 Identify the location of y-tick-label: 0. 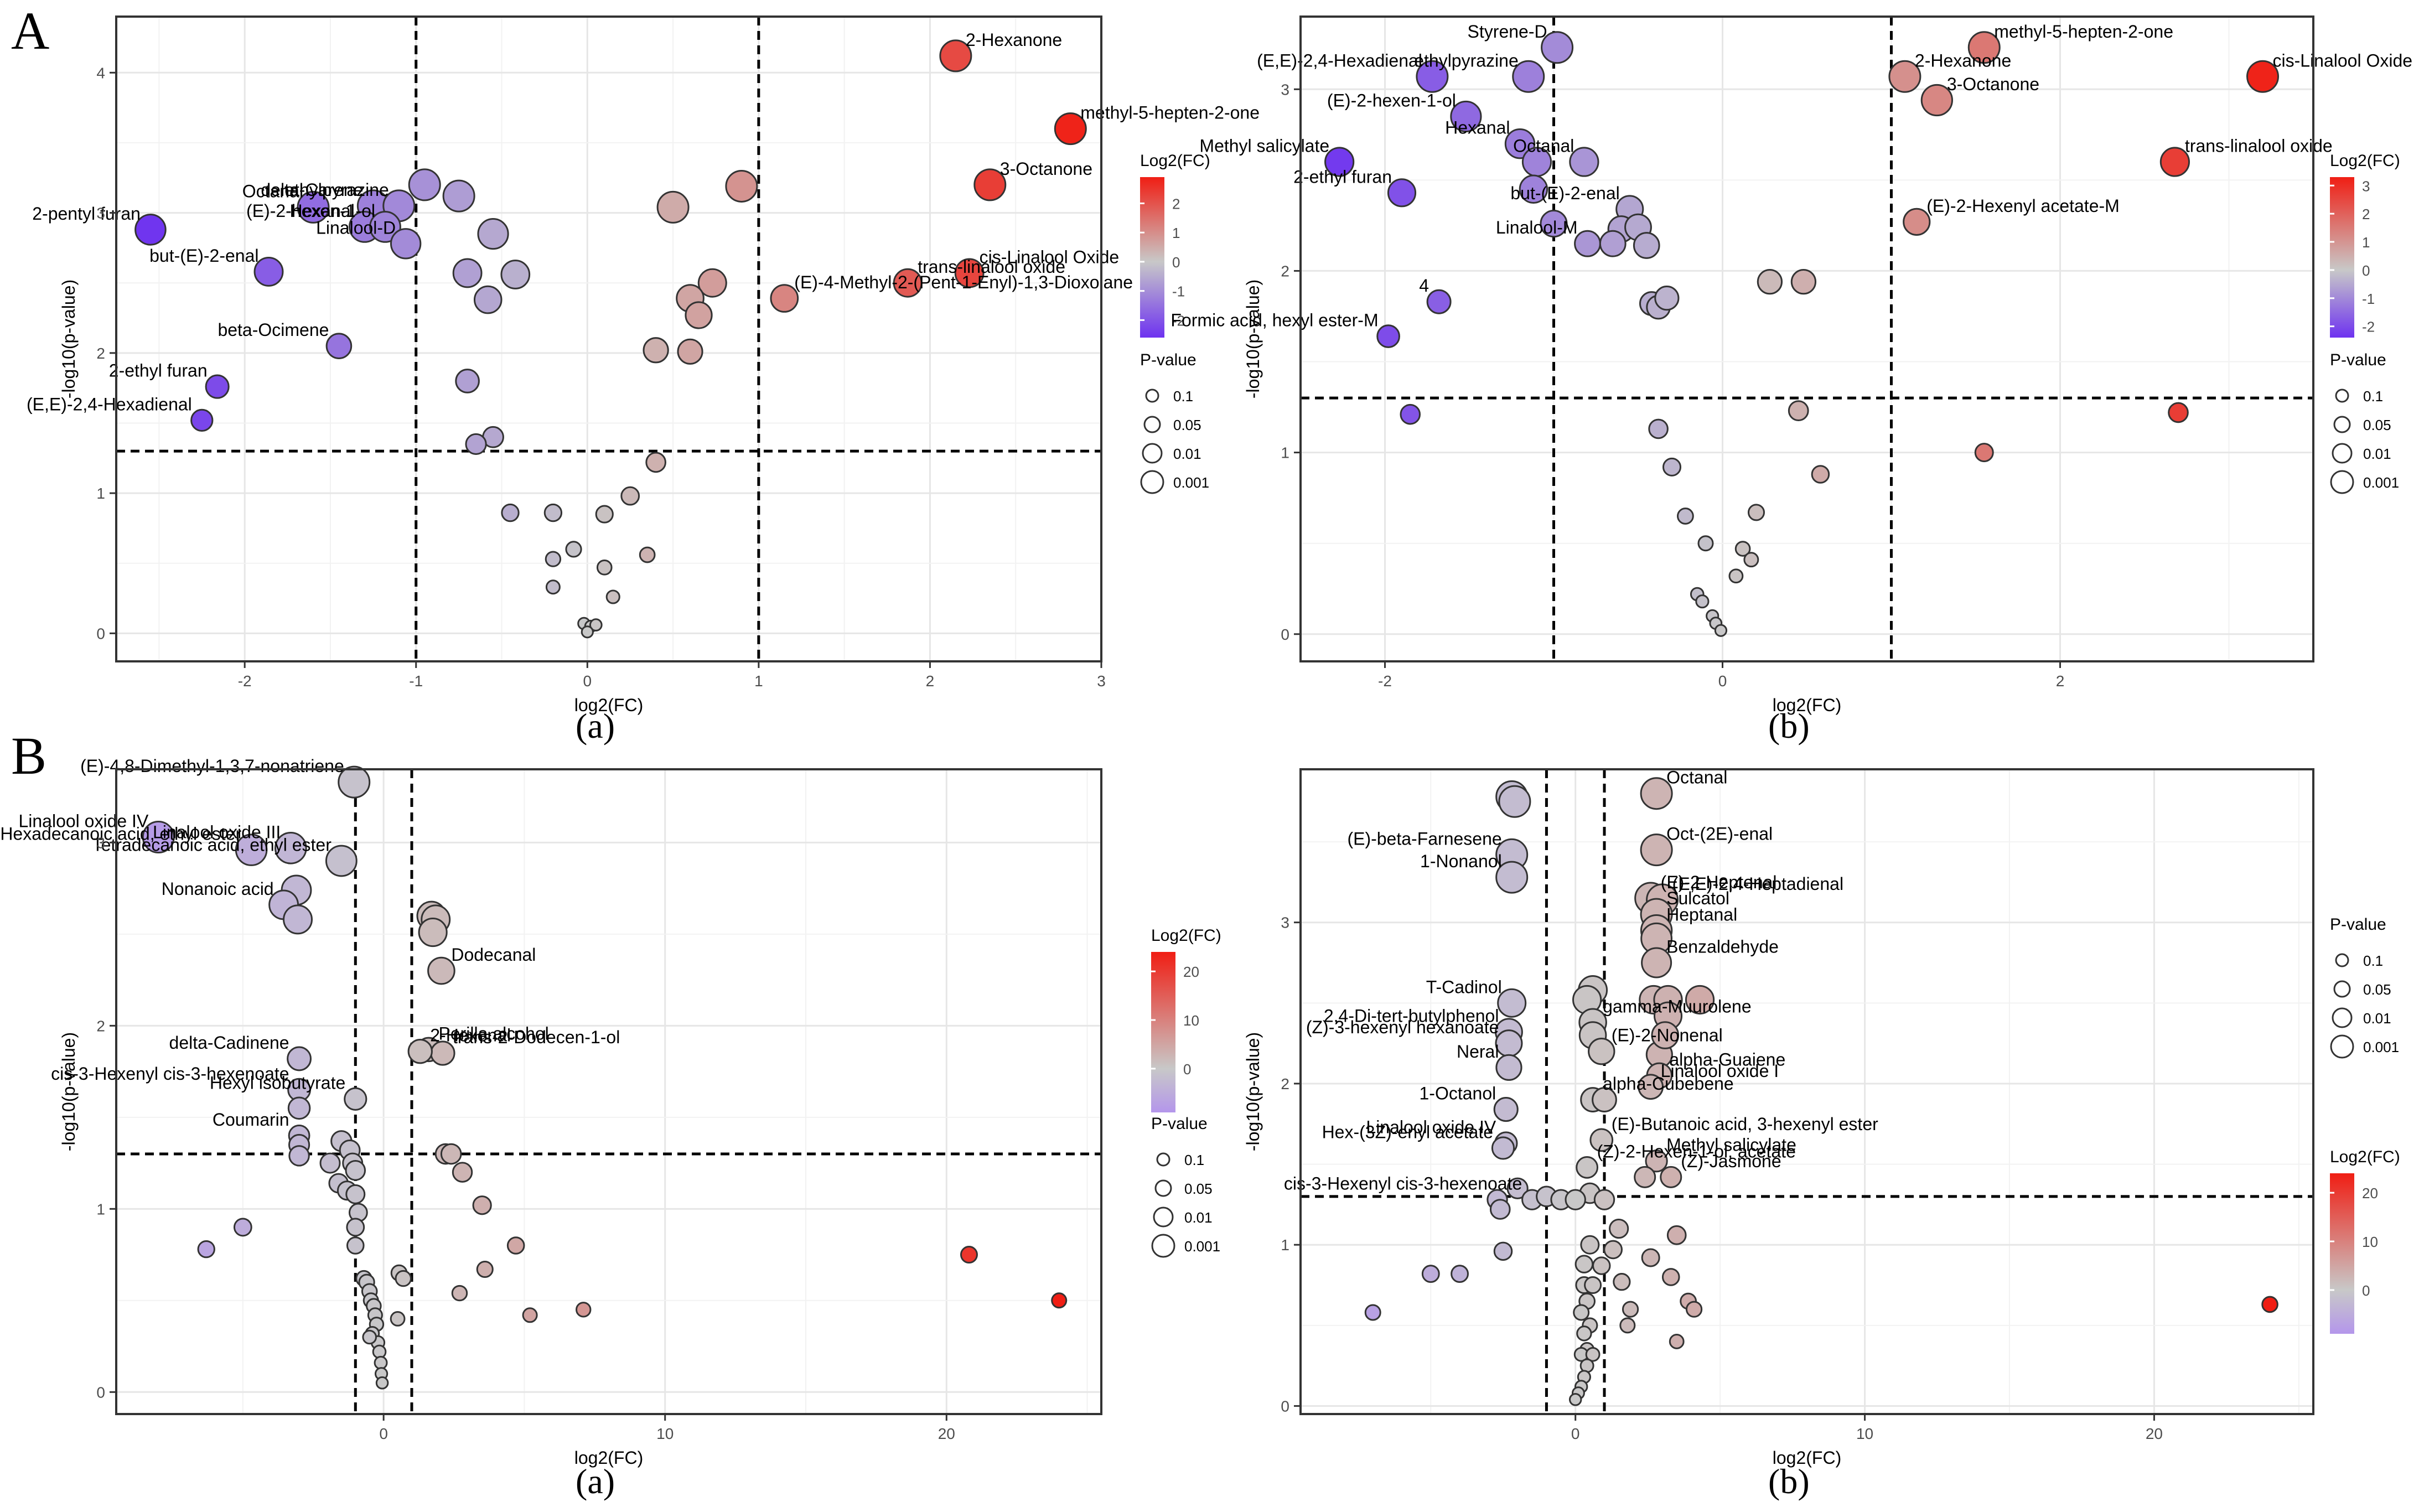
(1285, 634).